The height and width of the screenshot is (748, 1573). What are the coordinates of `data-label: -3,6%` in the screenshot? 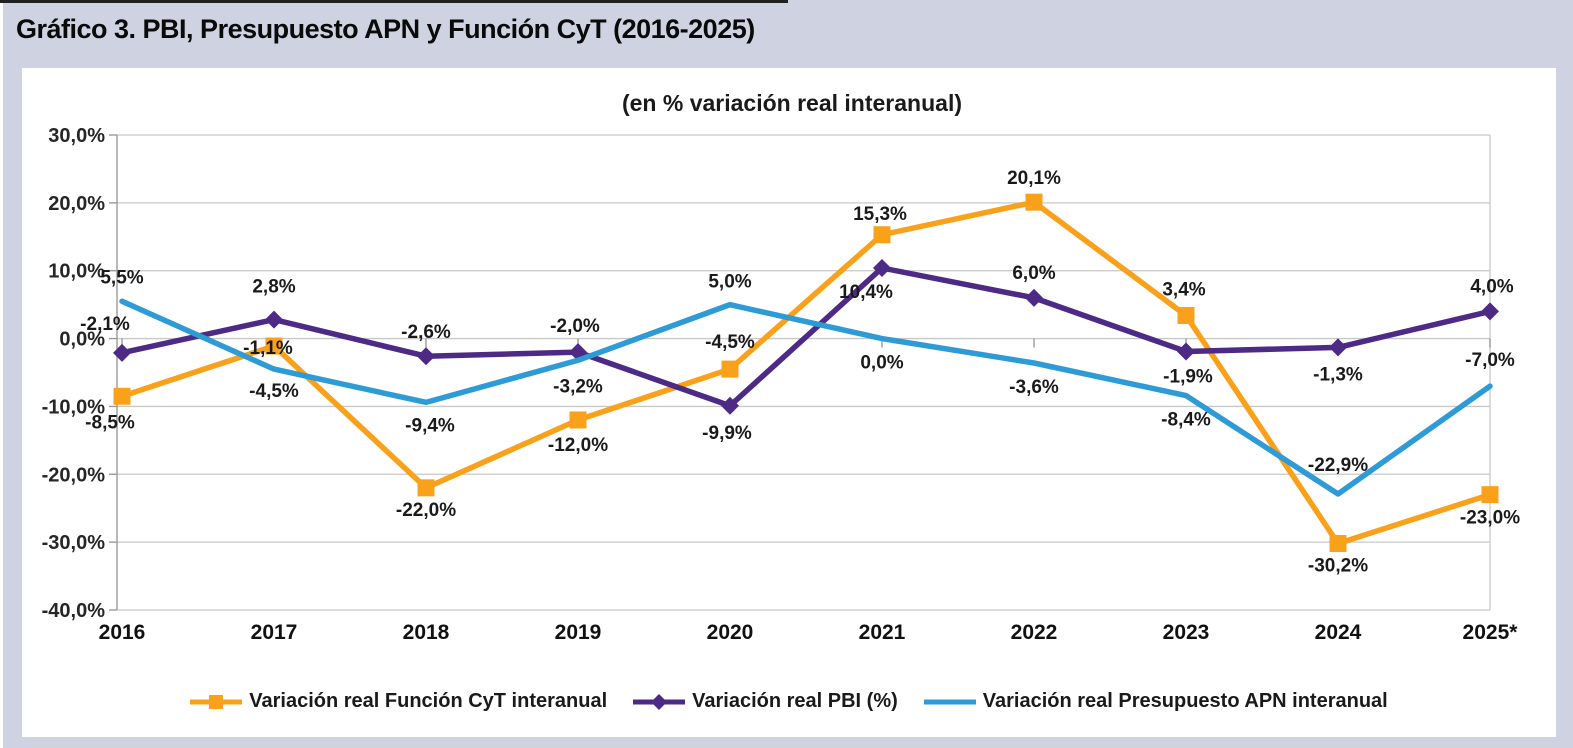 It's located at (1034, 387).